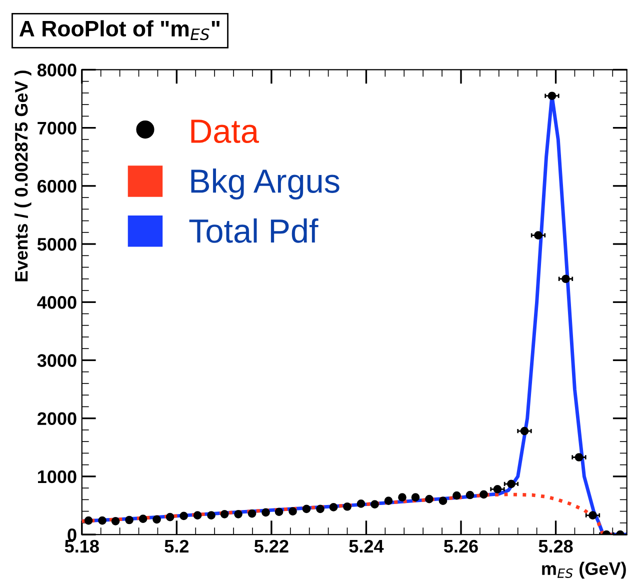 The image size is (630, 581). What do you see at coordinates (461, 546) in the screenshot?
I see `x-tick-label: 5.26` at bounding box center [461, 546].